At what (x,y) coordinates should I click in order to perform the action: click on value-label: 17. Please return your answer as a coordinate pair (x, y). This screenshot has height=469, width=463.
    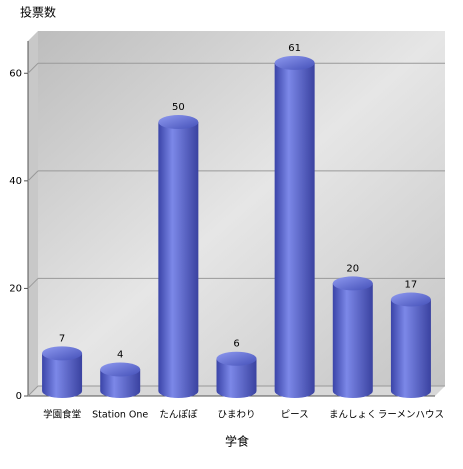
    Looking at the image, I should click on (411, 285).